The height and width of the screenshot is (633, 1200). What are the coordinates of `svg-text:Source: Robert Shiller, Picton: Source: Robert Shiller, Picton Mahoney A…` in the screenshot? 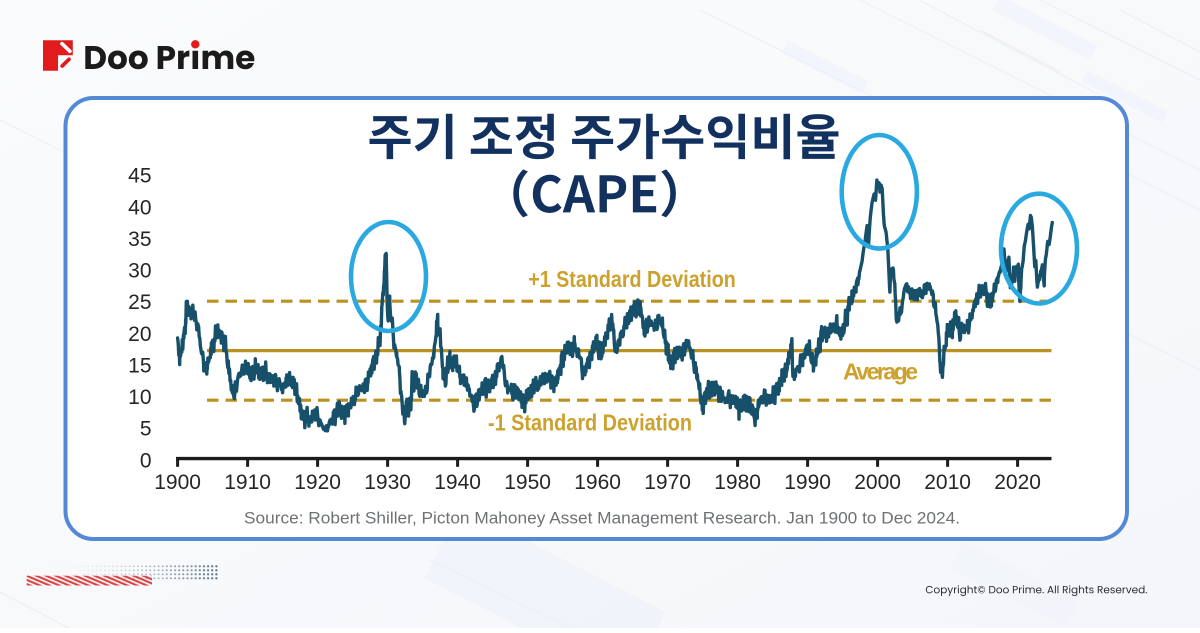 It's located at (602, 519).